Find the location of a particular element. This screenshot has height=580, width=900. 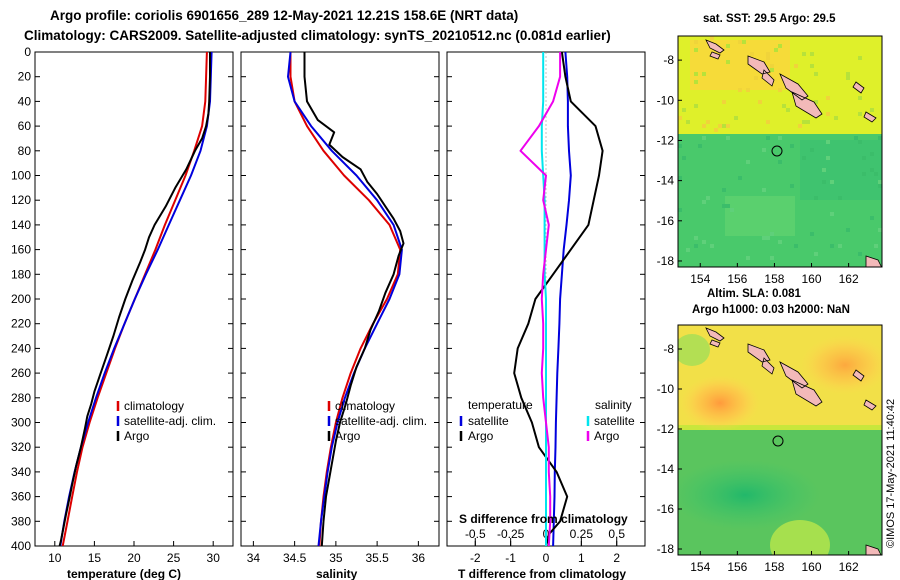

y-tick-label: 400 is located at coordinates (21, 546).